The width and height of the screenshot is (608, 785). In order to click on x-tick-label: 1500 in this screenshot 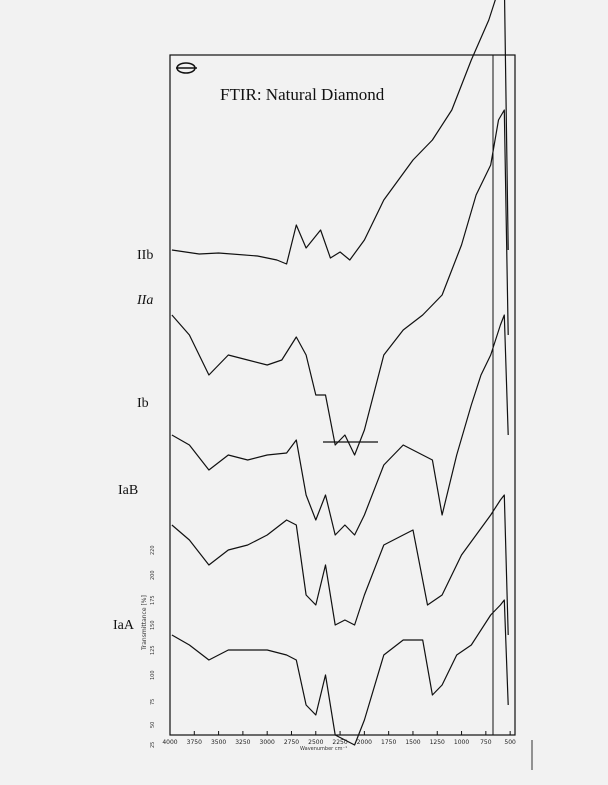, I will do `click(413, 742)`.